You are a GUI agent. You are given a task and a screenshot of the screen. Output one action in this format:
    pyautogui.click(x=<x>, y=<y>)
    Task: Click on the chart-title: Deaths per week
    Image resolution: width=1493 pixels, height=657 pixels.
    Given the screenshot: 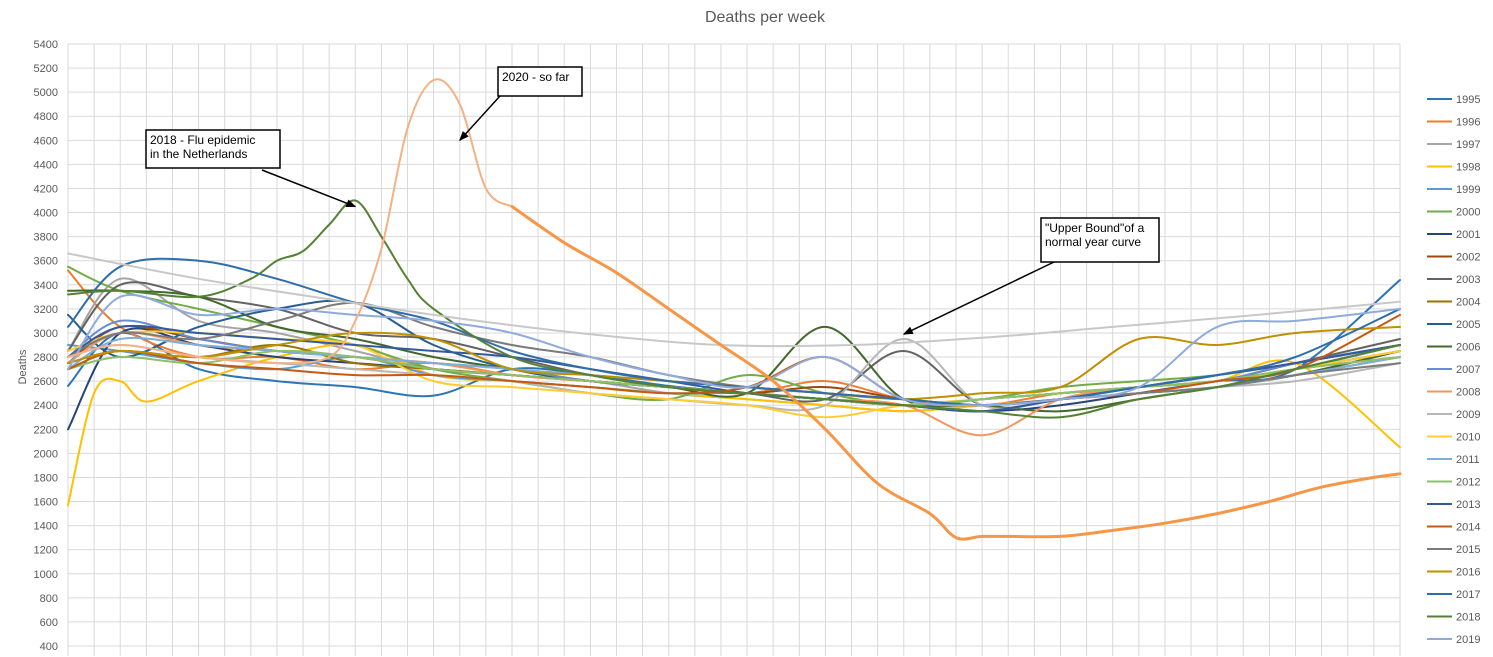 What is the action you would take?
    pyautogui.click(x=765, y=17)
    